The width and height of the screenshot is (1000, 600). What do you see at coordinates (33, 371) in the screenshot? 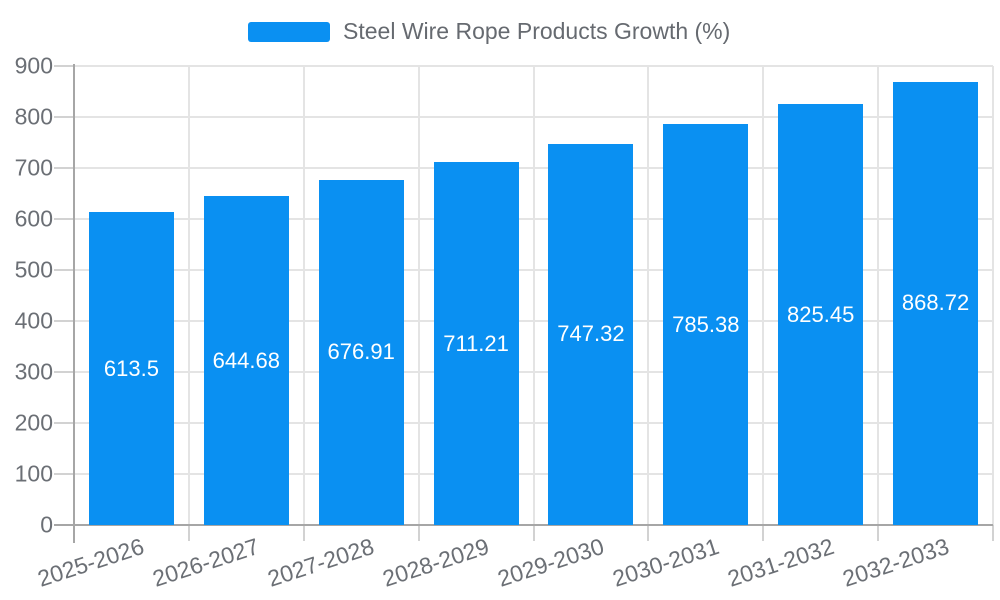
I see `y-axis-tick-label: 300` at bounding box center [33, 371].